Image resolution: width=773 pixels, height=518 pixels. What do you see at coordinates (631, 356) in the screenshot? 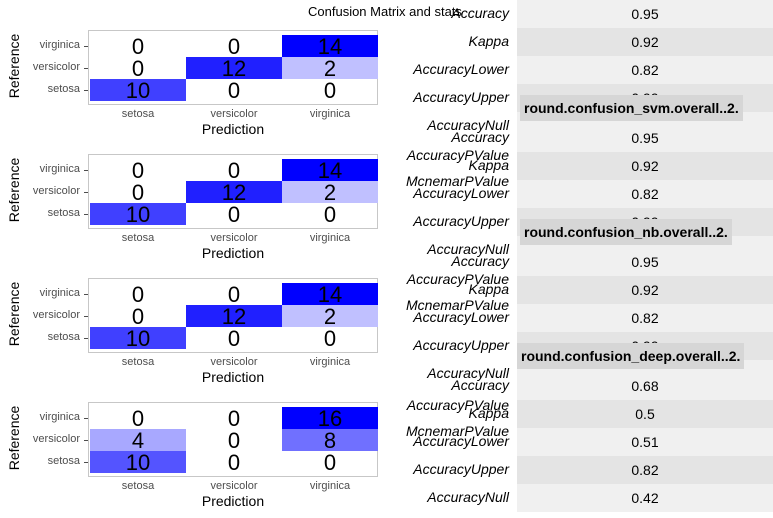
I see `stats-table-header: round.confusion_deep.overall..2.` at bounding box center [631, 356].